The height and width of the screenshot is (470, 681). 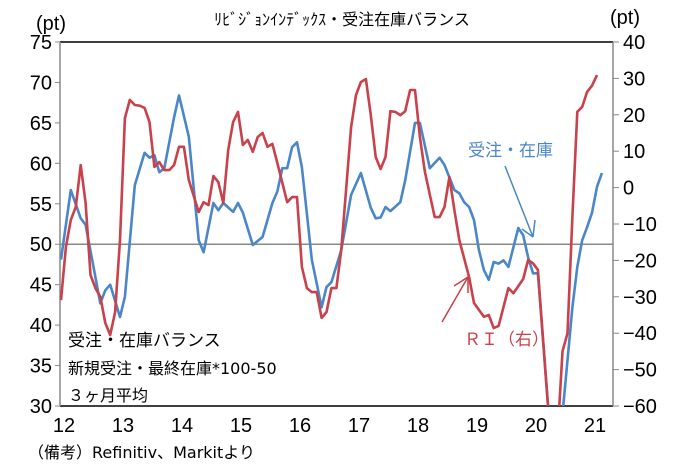 I want to click on left-tick-label: 30, so click(x=41, y=407).